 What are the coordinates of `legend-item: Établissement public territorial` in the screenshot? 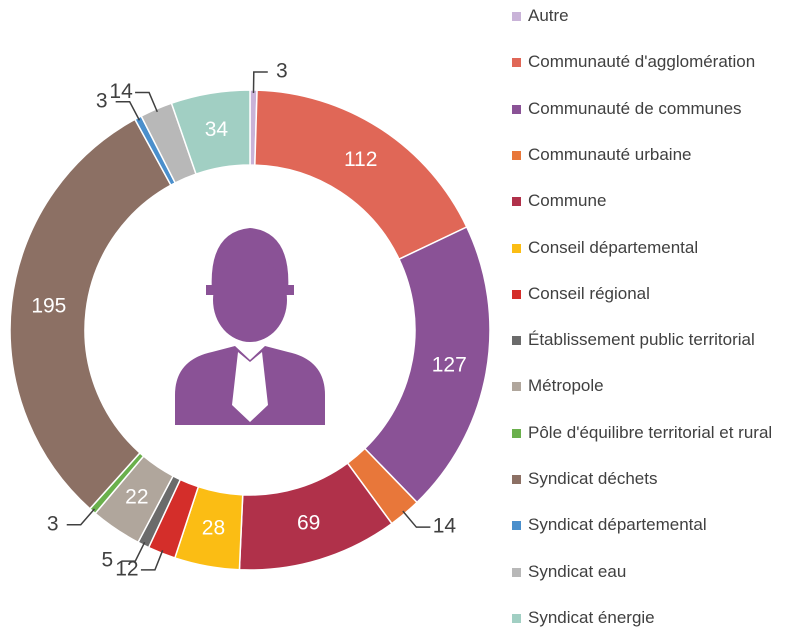 It's located at (649, 340).